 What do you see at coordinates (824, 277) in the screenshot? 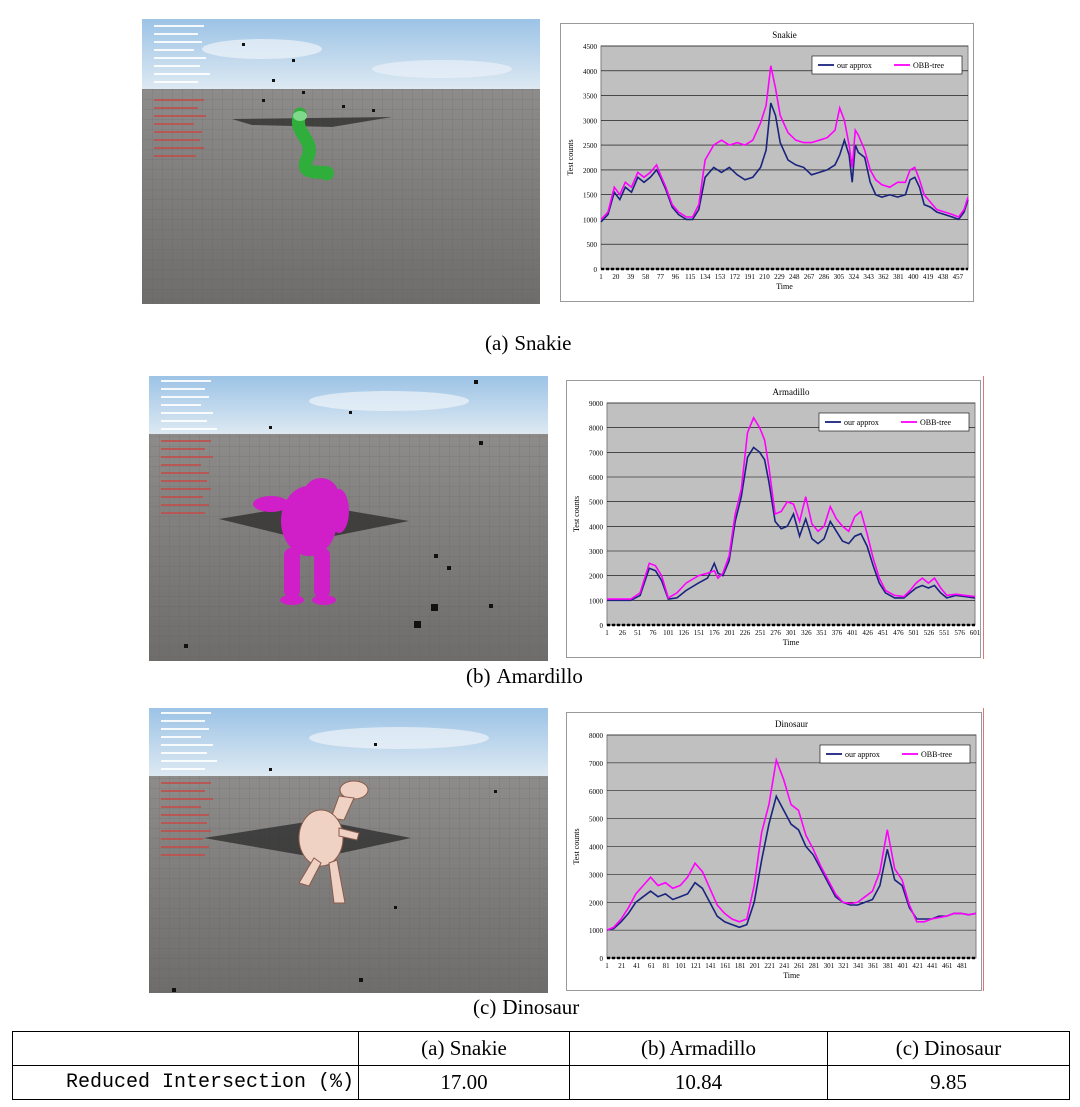
I see `x-tick-label: 286` at bounding box center [824, 277].